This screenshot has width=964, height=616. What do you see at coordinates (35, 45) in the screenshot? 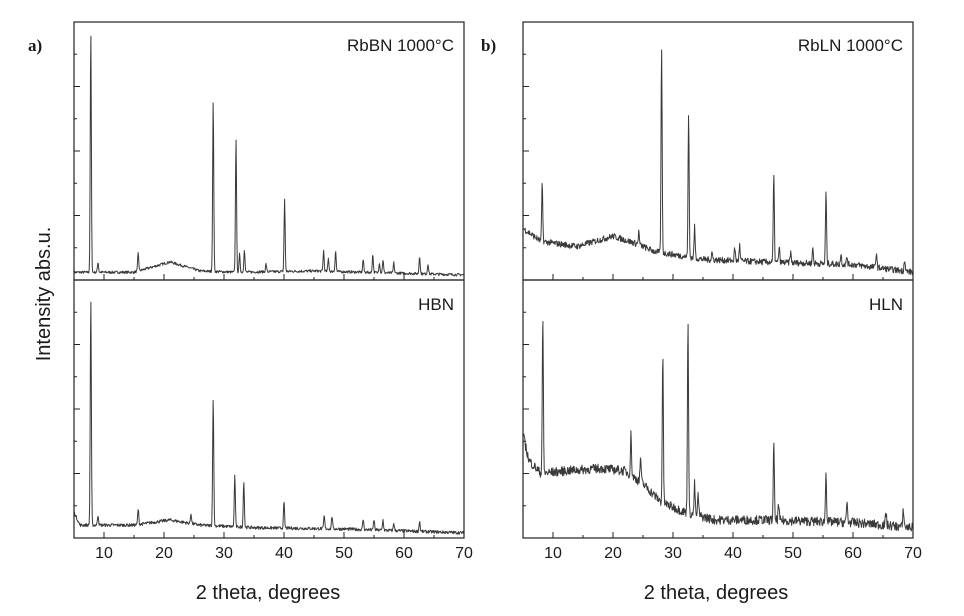
I see `panel-a-letter: a)` at bounding box center [35, 45].